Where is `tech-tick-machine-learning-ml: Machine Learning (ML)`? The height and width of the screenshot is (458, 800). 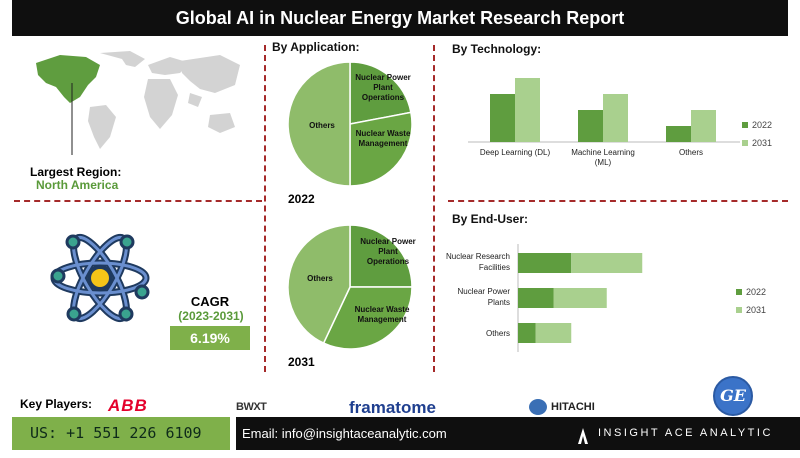 tech-tick-machine-learning-ml: Machine Learning (ML) is located at coordinates (603, 157).